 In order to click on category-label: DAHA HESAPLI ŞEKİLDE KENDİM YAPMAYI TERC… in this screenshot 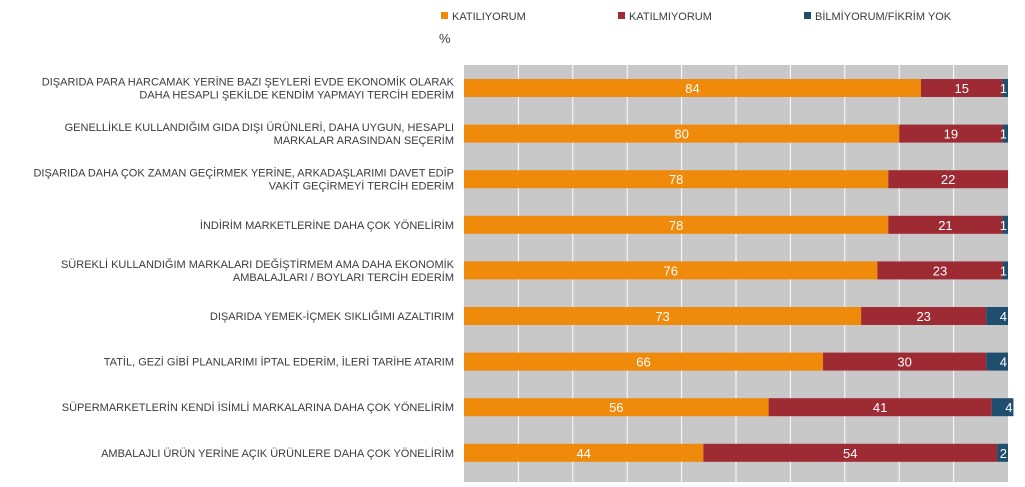, I will do `click(296, 95)`.